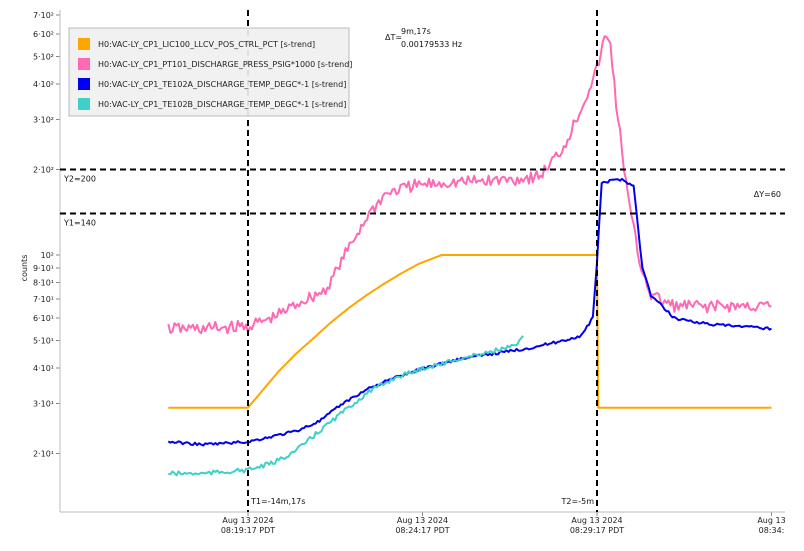 The width and height of the screenshot is (804, 551). Describe the element at coordinates (43, 15) in the screenshot. I see `y-tick-label: 7·10²` at that location.